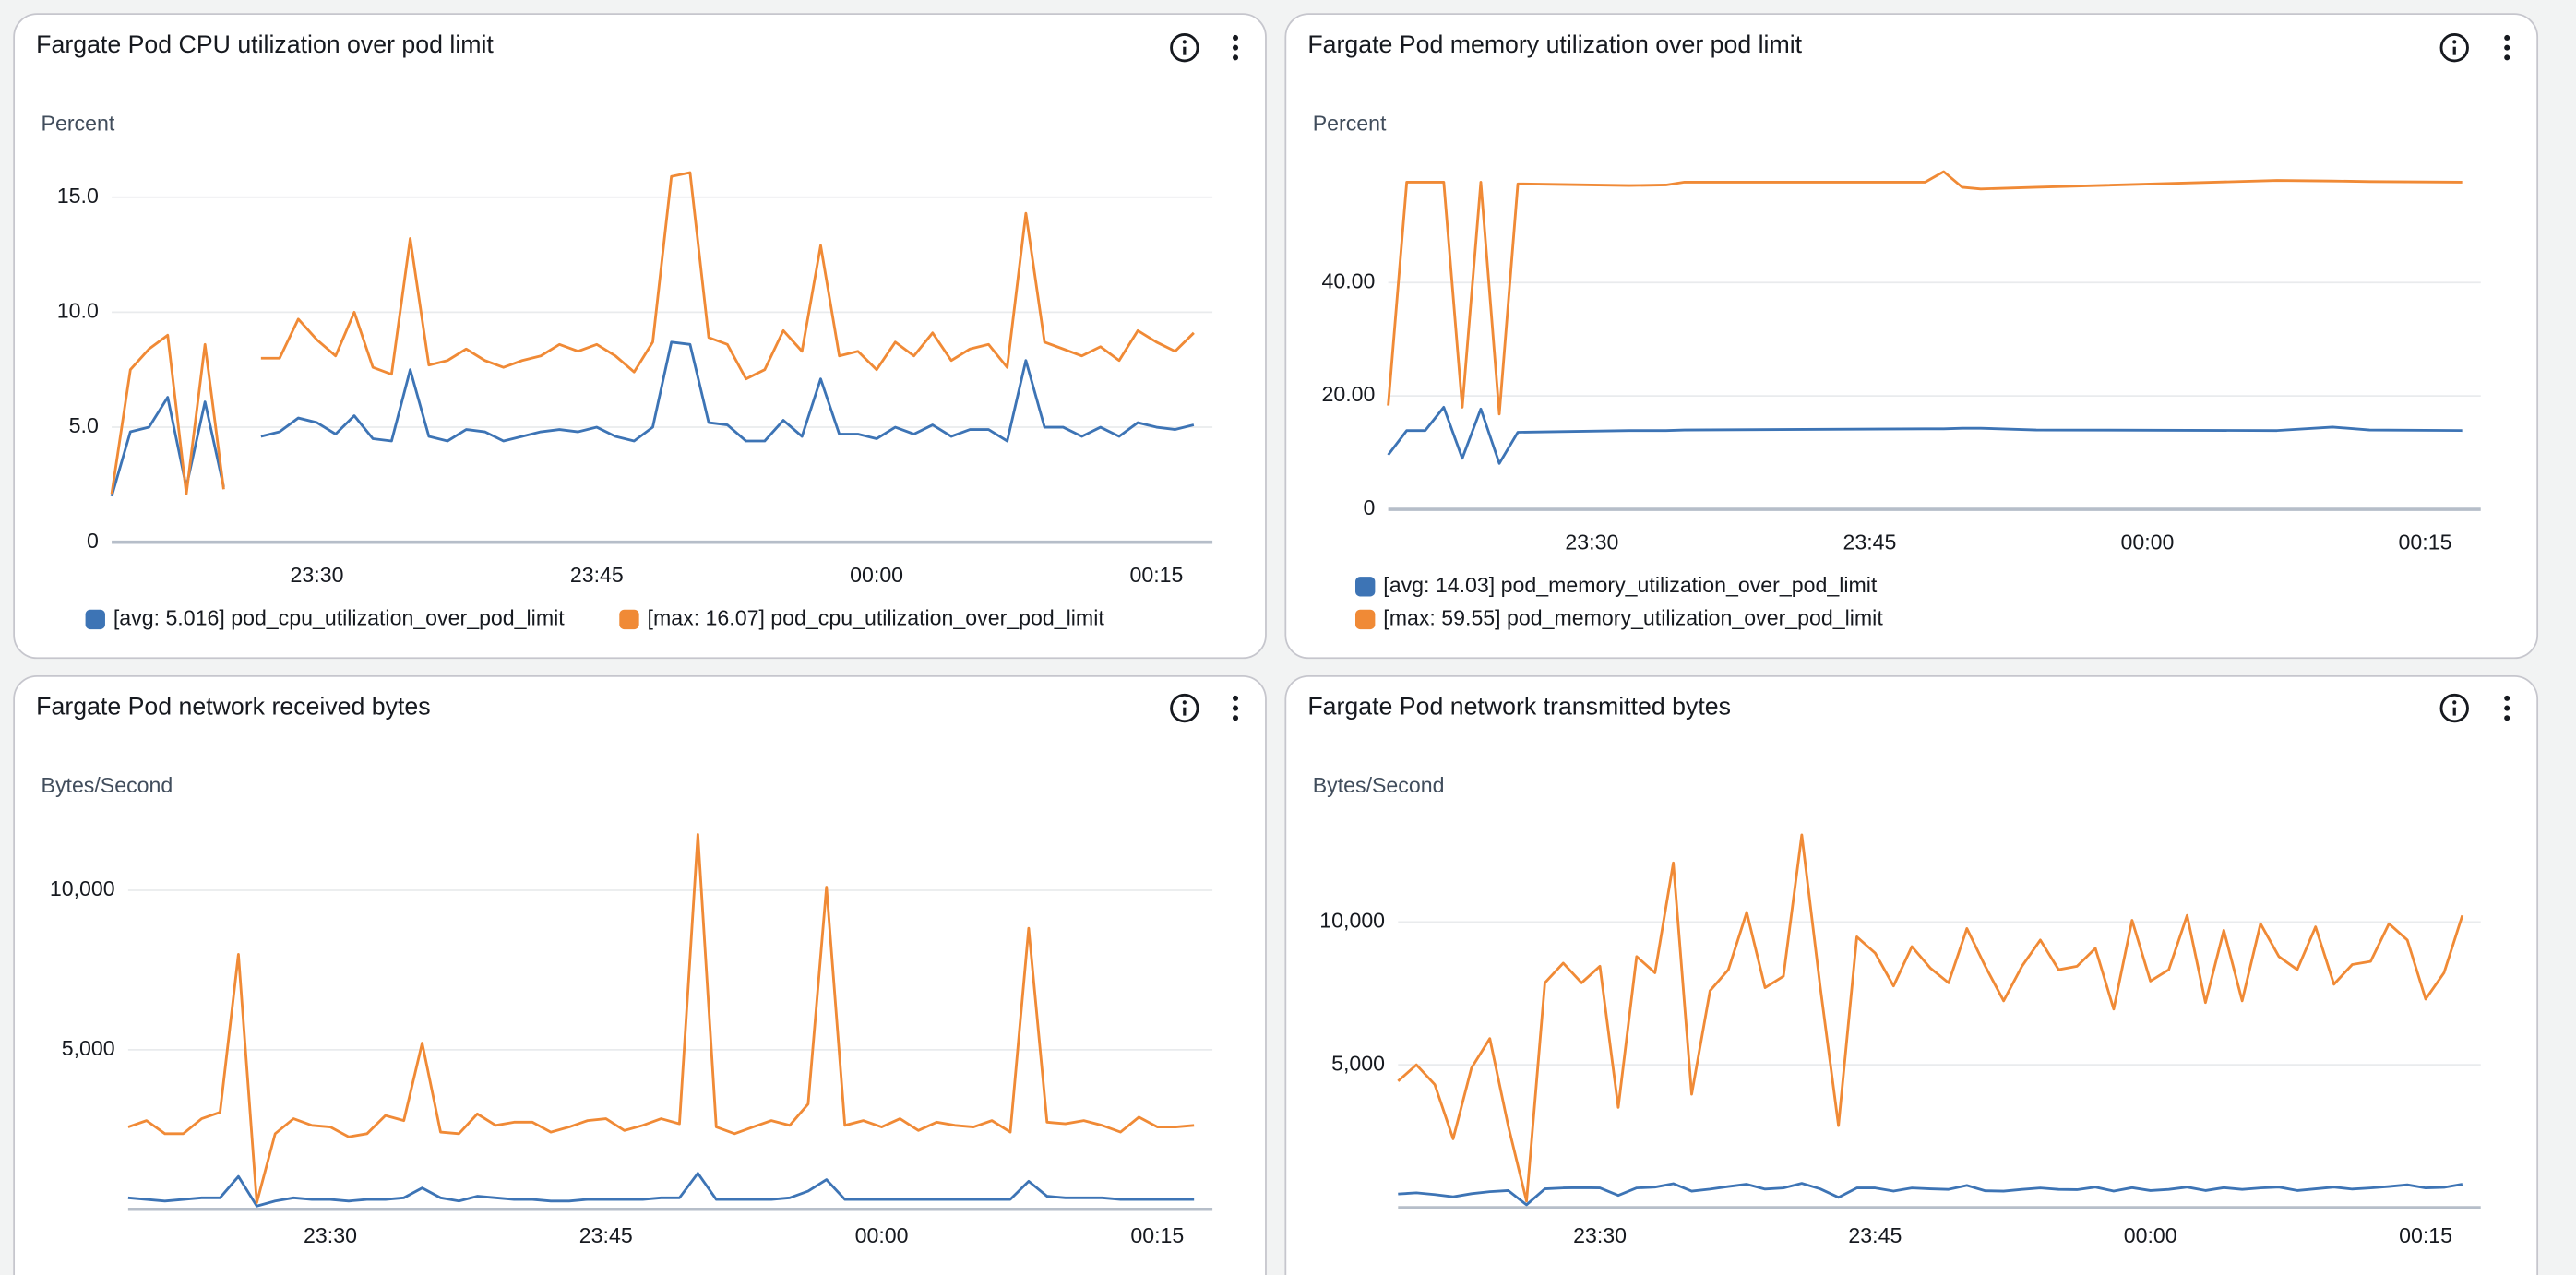 The image size is (2576, 1275). I want to click on y-tick-label: 15.0, so click(78, 196).